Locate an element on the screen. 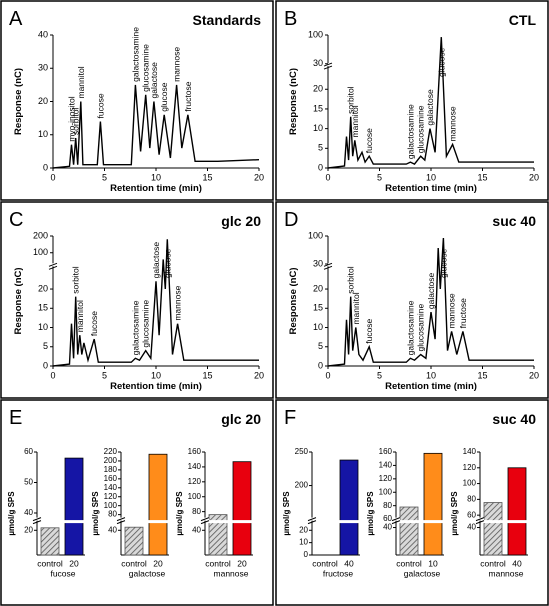 Image resolution: width=549 pixels, height=606 pixels. y-tick-label: 160 is located at coordinates (195, 451).